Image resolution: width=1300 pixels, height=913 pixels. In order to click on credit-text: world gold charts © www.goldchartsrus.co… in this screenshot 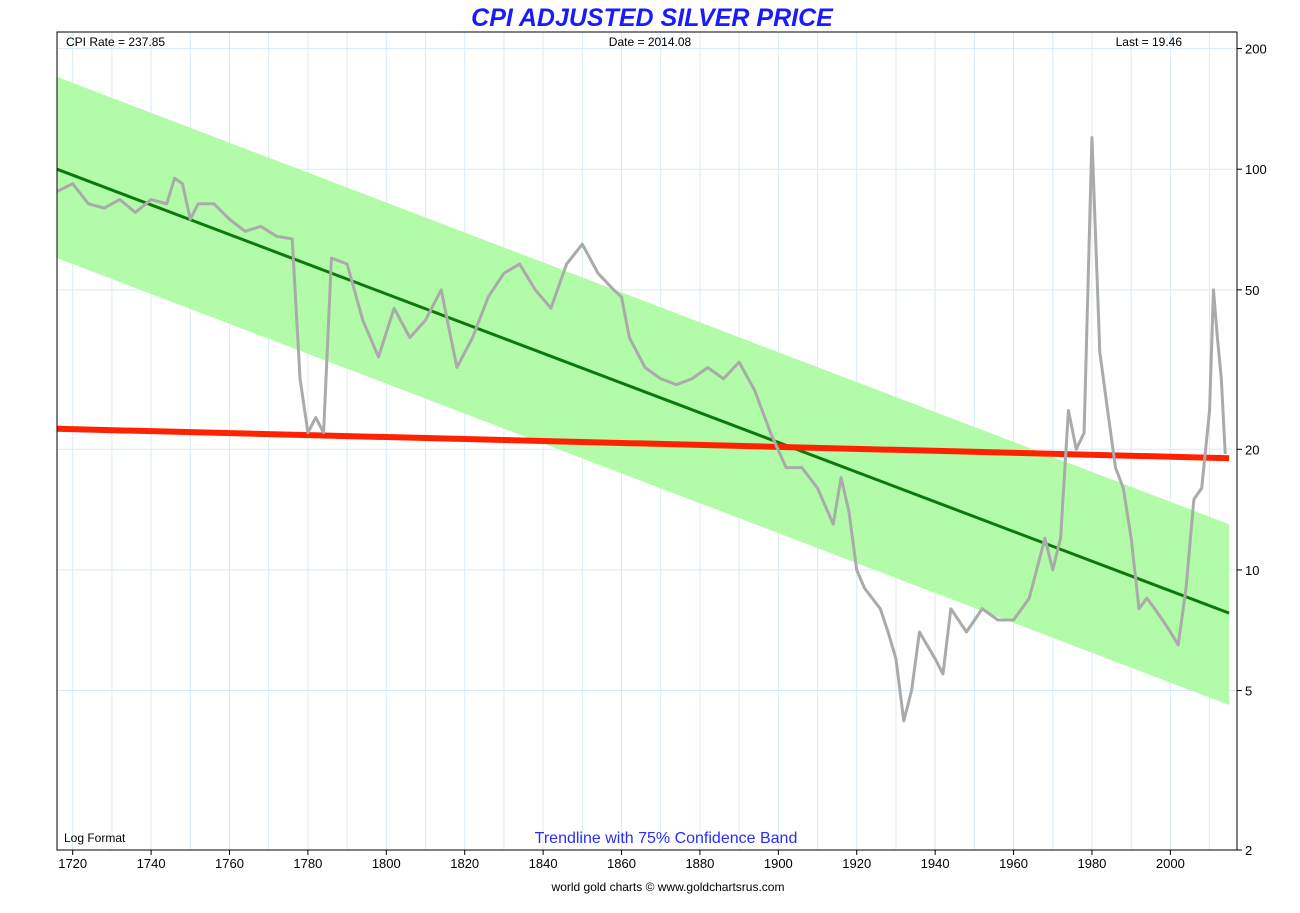, I will do `click(668, 887)`.